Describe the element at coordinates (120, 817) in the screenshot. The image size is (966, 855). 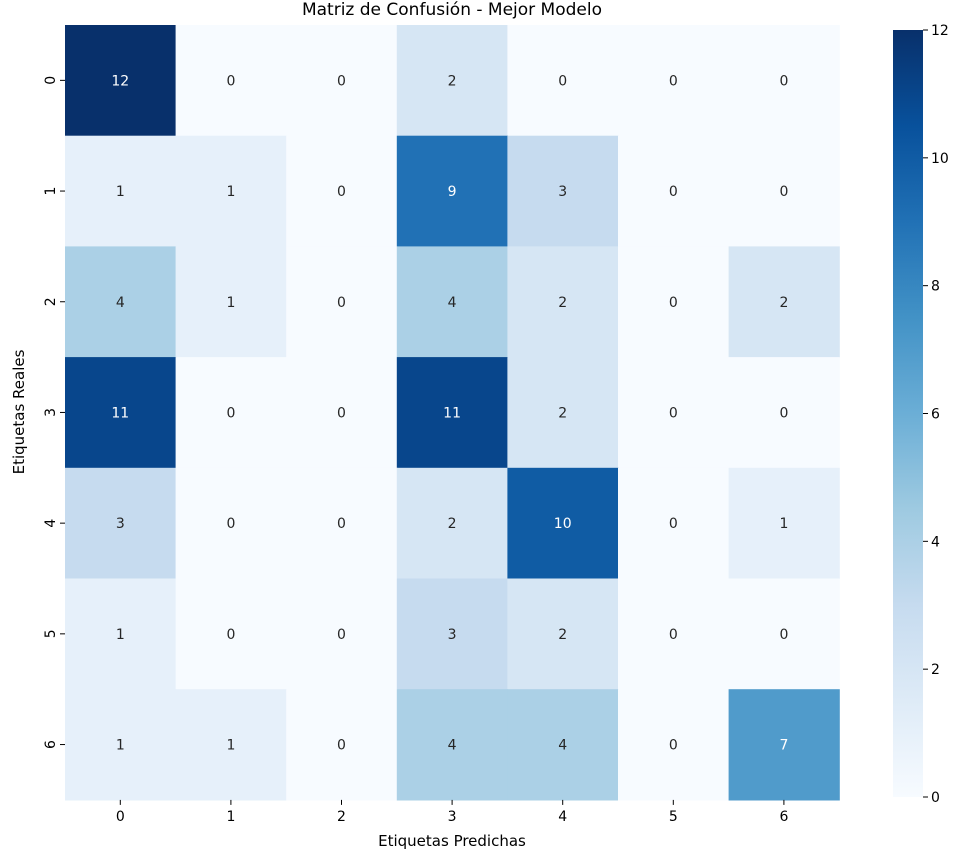
I see `x-tick-label: 0` at that location.